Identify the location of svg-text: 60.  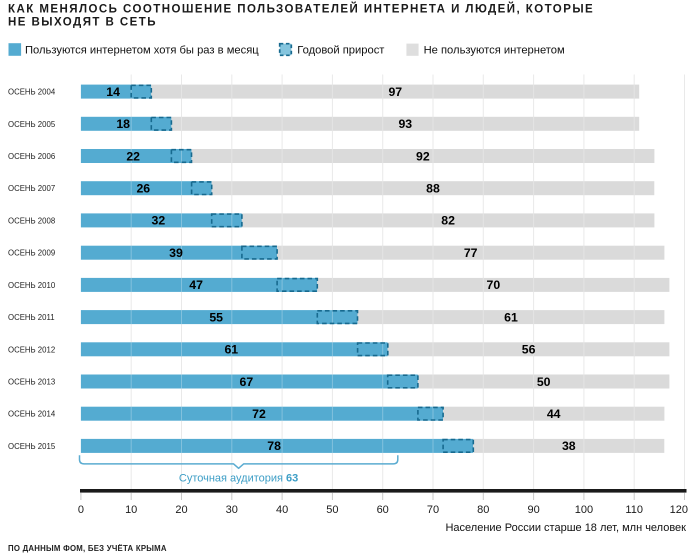
(383, 510).